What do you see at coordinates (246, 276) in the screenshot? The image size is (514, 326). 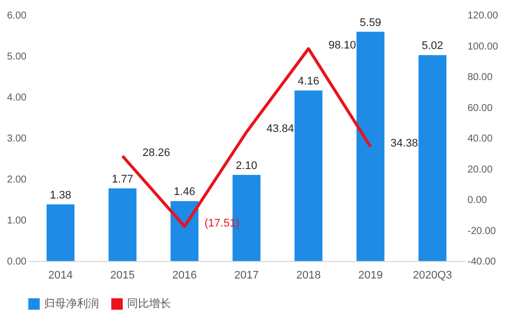 I see `x-tick-label: 2017` at bounding box center [246, 276].